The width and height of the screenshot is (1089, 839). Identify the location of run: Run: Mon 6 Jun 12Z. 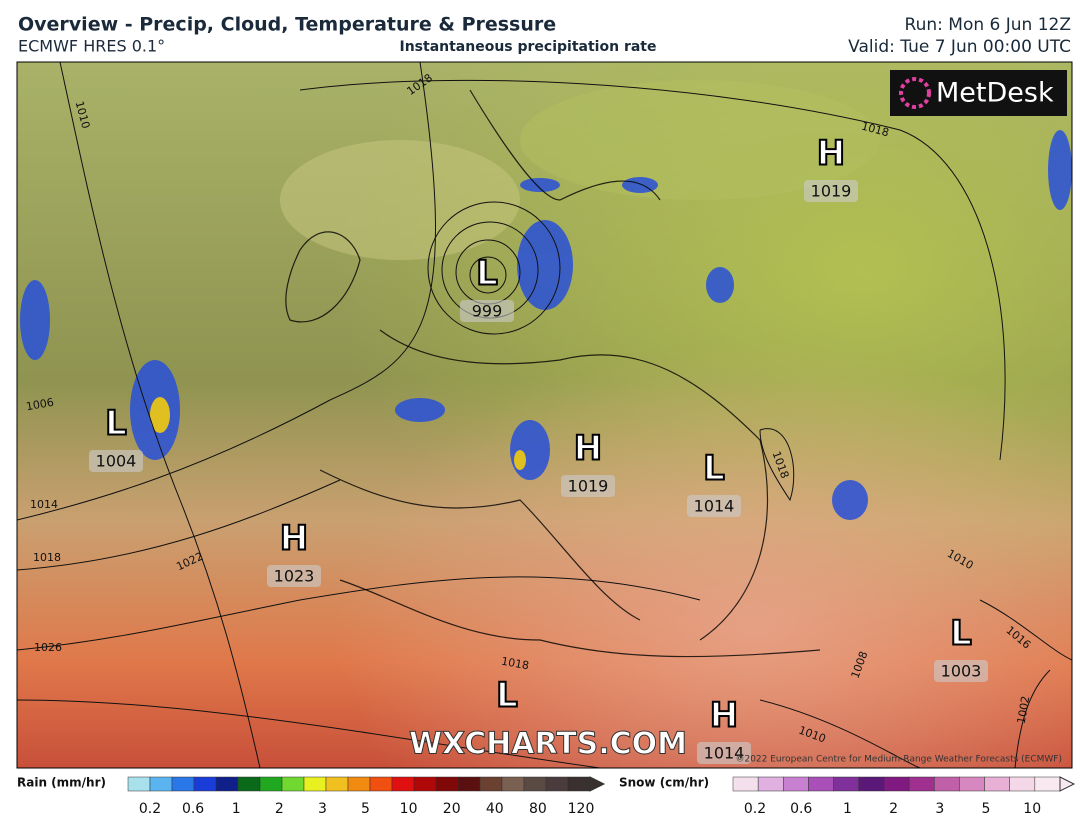
(988, 25).